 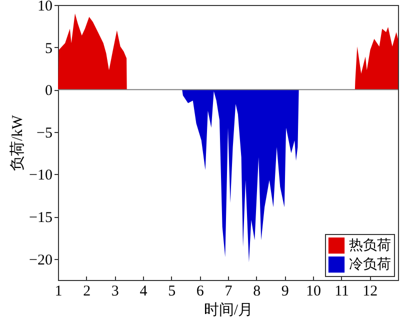 What do you see at coordinates (87, 292) in the screenshot?
I see `x-tick-label: 2` at bounding box center [87, 292].